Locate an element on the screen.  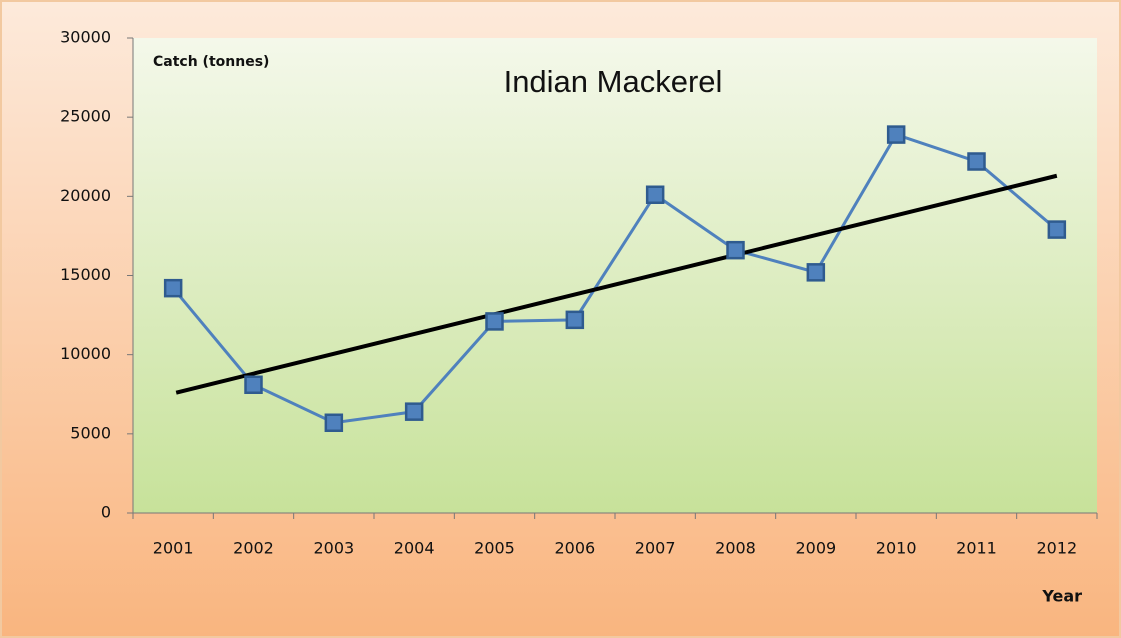
x-tick-label: 2007 is located at coordinates (655, 548).